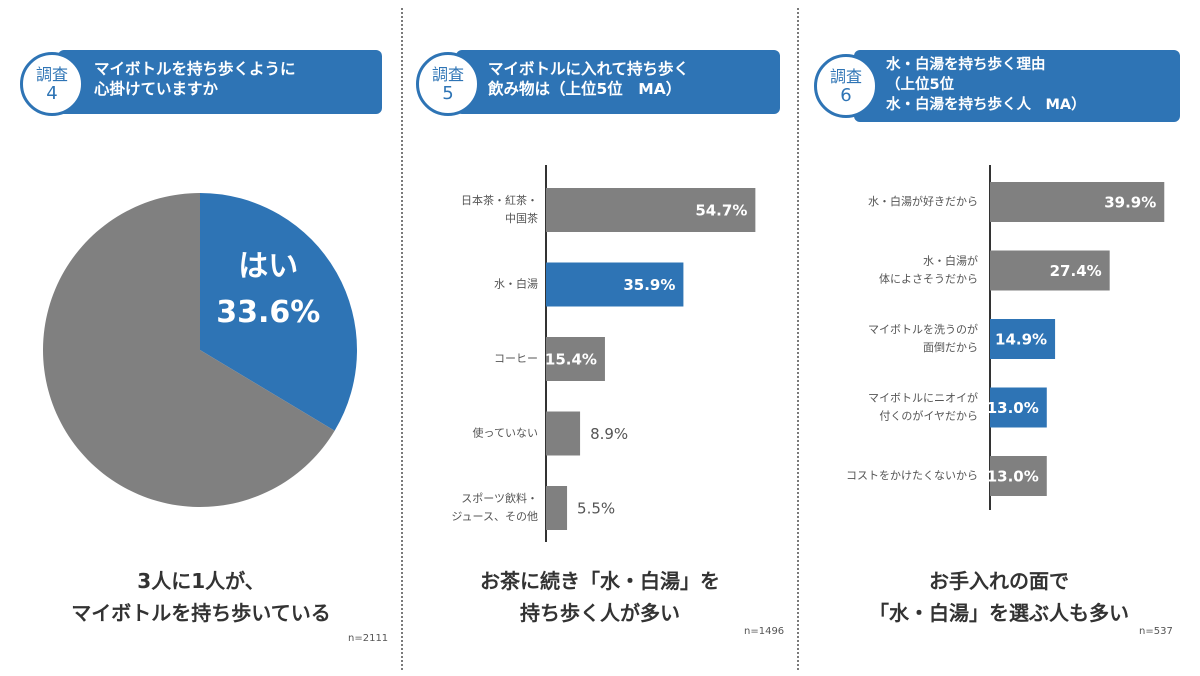 This screenshot has height=676, width=1200. What do you see at coordinates (499, 200) in the screenshot?
I see `bar-category-label: 日本茶・紅茶・` at bounding box center [499, 200].